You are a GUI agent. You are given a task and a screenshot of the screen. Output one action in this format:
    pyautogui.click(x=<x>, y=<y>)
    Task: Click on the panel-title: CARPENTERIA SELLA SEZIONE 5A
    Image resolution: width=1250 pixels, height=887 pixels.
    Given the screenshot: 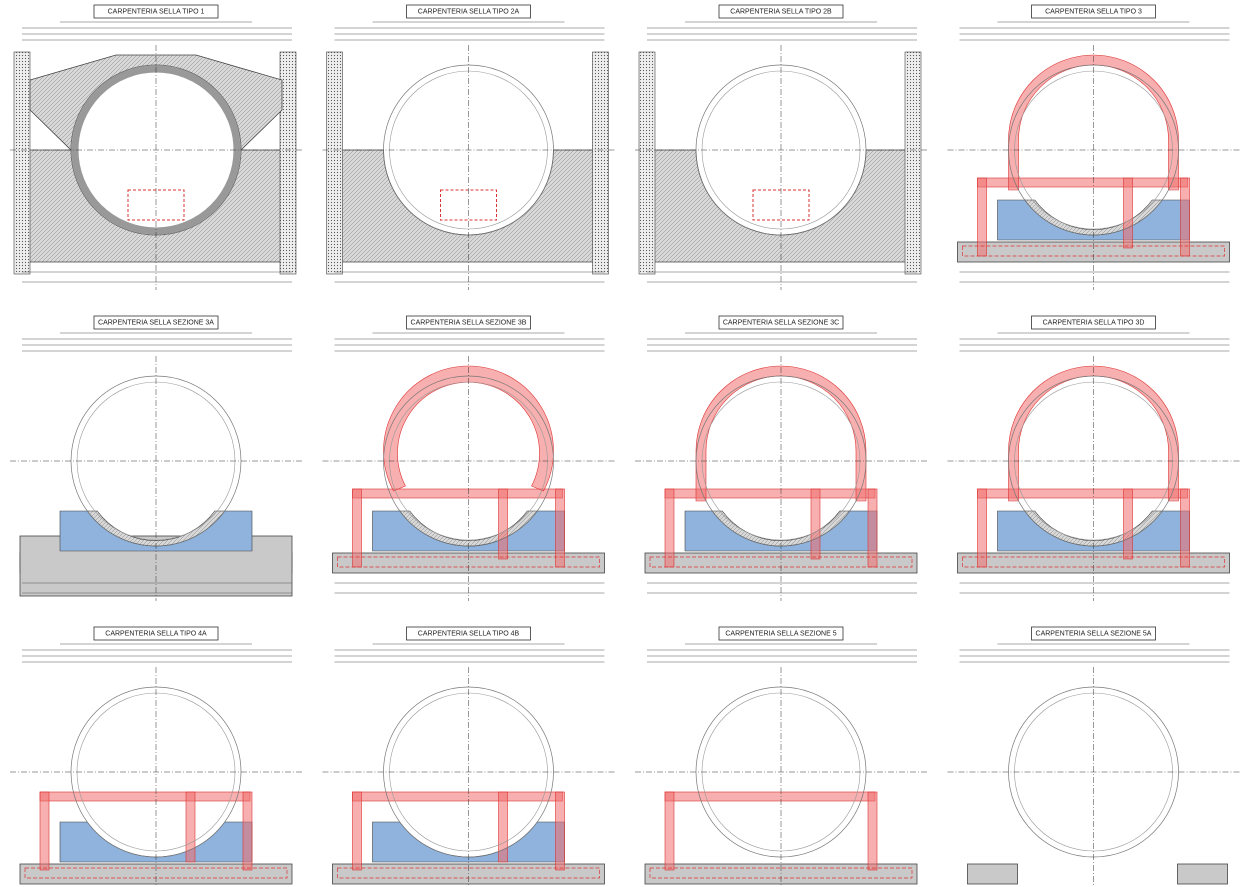 What is the action you would take?
    pyautogui.click(x=1094, y=633)
    